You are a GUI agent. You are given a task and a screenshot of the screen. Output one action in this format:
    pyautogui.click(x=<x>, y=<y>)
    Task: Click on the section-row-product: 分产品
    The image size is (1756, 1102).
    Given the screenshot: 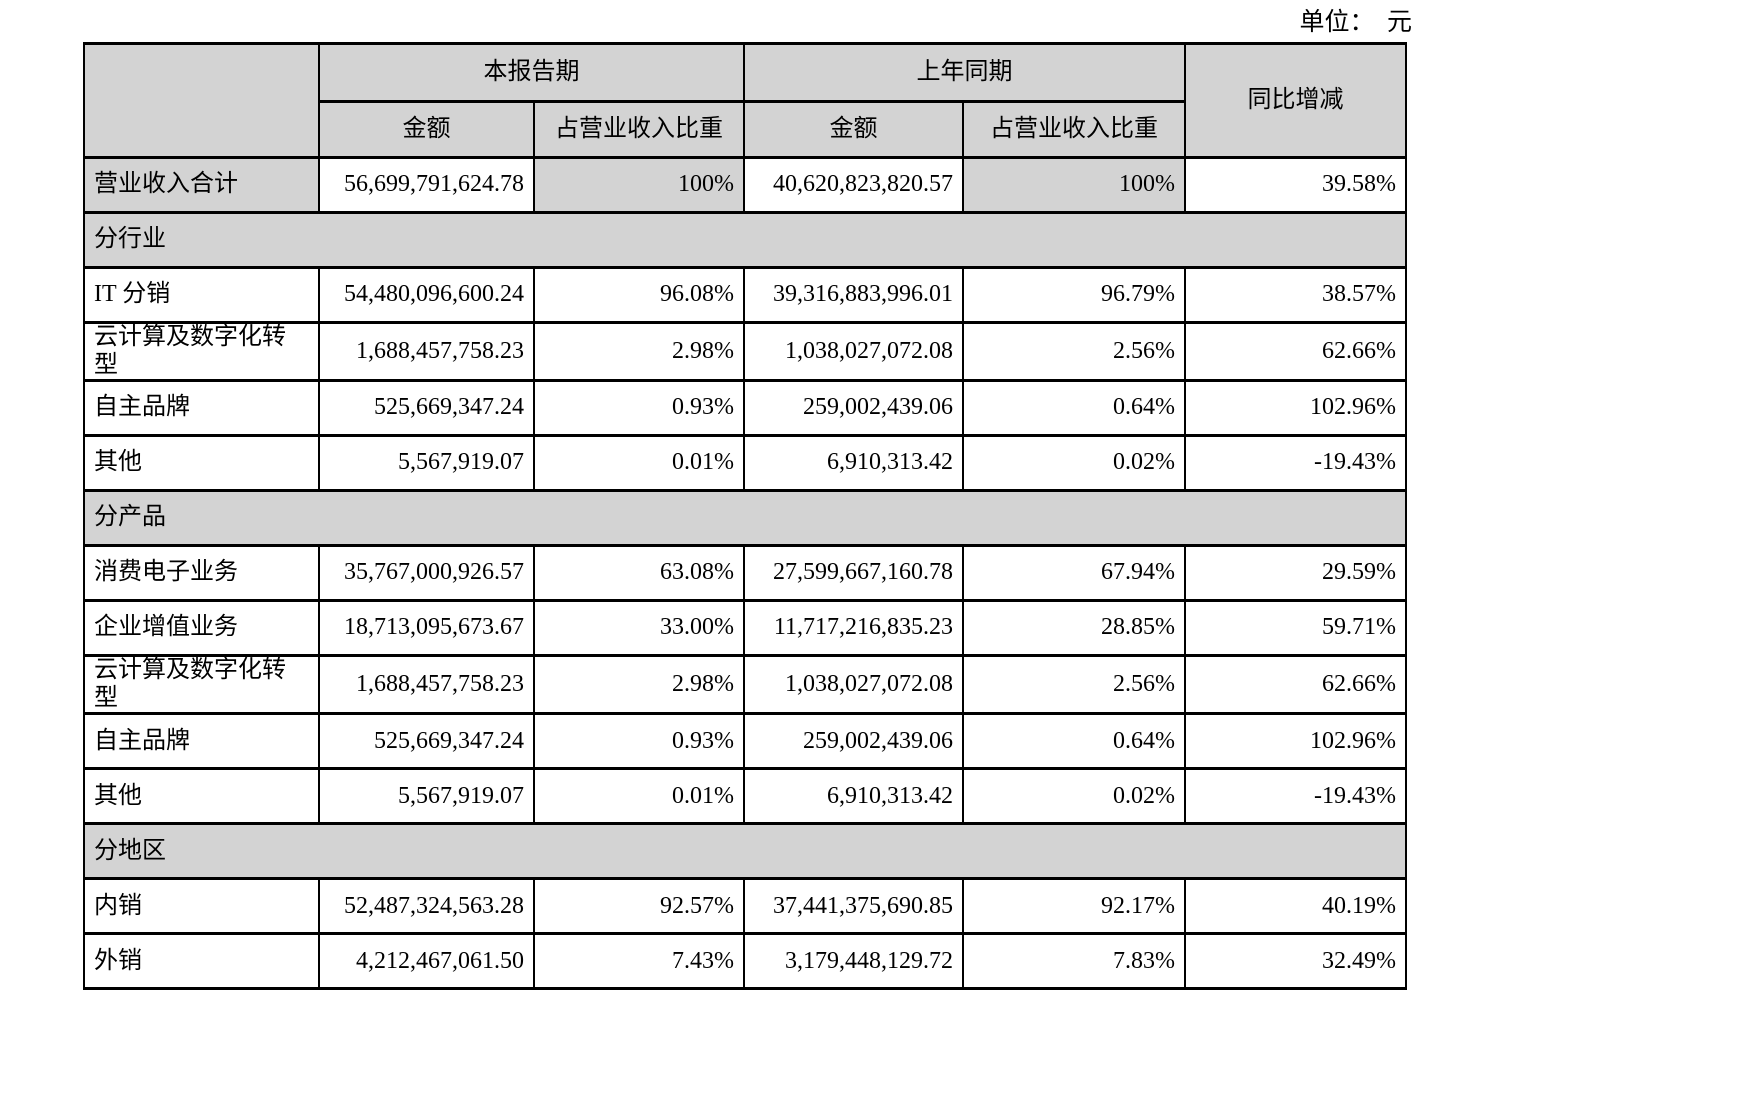 What is the action you would take?
    pyautogui.click(x=745, y=518)
    